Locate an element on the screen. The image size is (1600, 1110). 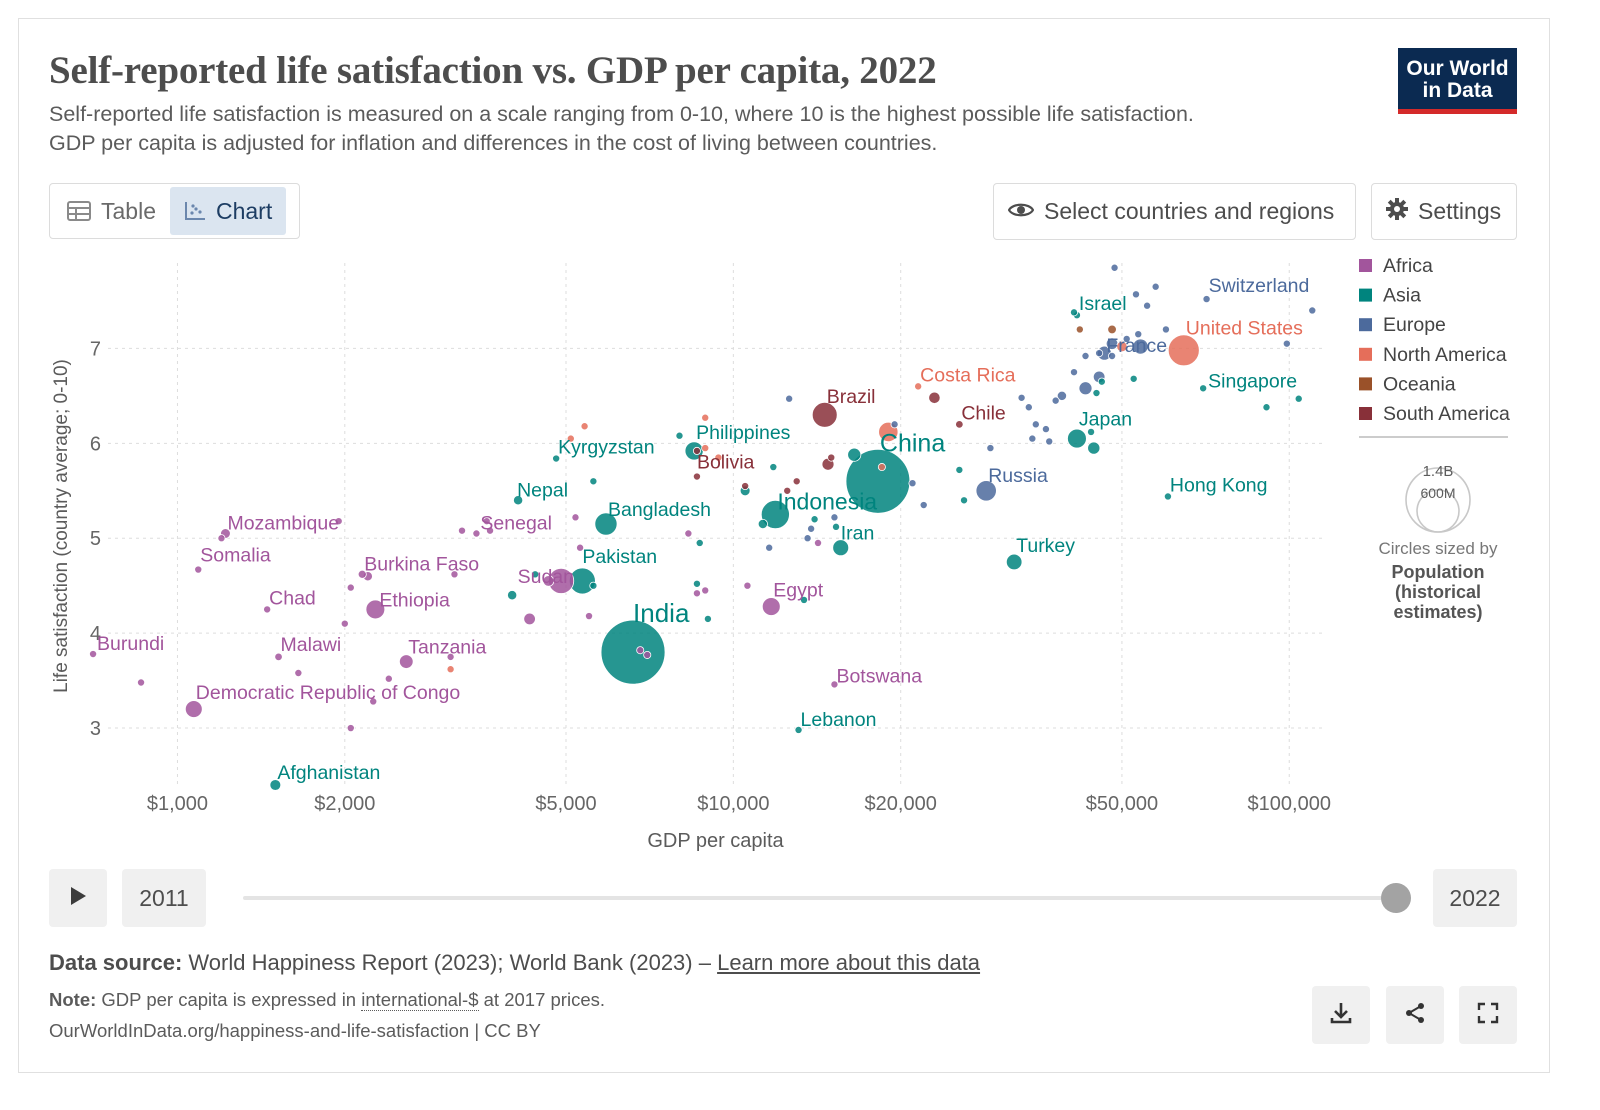
owid-logo: Our World in Data is located at coordinates (1457, 81).